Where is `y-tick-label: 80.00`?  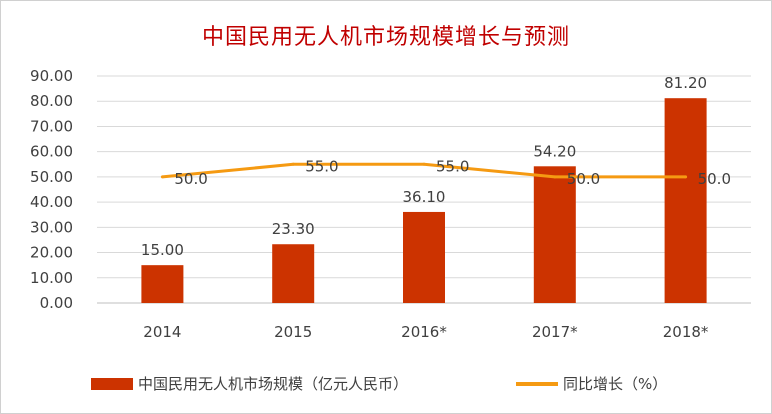 y-tick-label: 80.00 is located at coordinates (51, 101).